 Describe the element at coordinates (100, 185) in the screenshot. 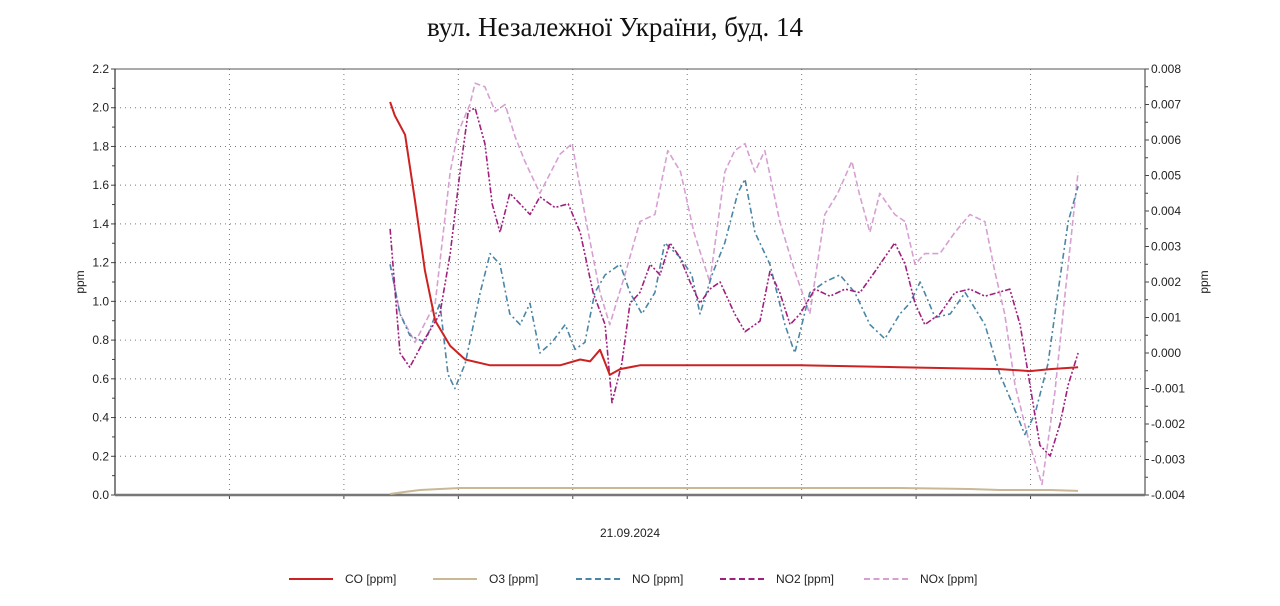

I see `left-tick-label: 1.6` at that location.